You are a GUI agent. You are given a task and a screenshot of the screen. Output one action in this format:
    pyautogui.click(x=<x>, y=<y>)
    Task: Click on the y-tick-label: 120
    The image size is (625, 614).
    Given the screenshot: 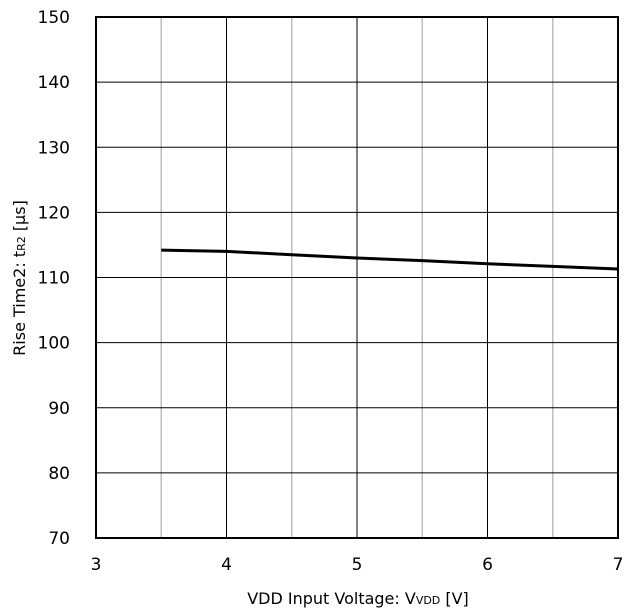 What is the action you would take?
    pyautogui.click(x=54, y=213)
    